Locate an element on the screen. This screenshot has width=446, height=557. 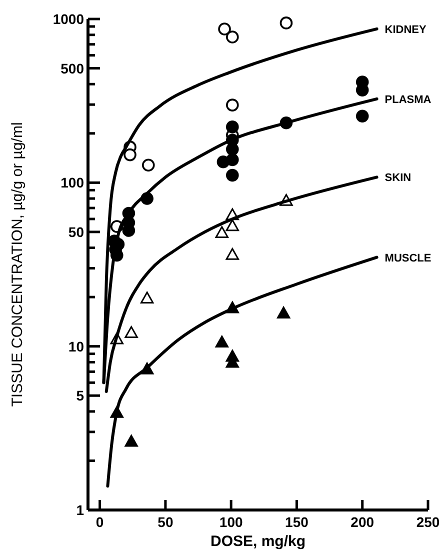
x-tick-label: 50 is located at coordinates (166, 522).